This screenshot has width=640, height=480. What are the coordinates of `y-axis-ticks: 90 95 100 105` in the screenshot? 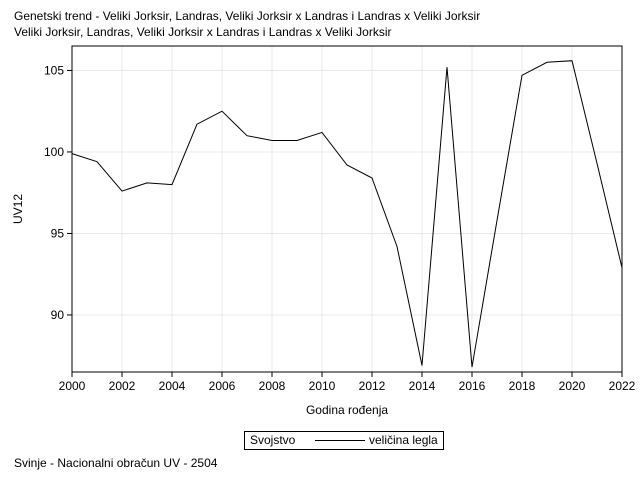 It's located at (58, 192).